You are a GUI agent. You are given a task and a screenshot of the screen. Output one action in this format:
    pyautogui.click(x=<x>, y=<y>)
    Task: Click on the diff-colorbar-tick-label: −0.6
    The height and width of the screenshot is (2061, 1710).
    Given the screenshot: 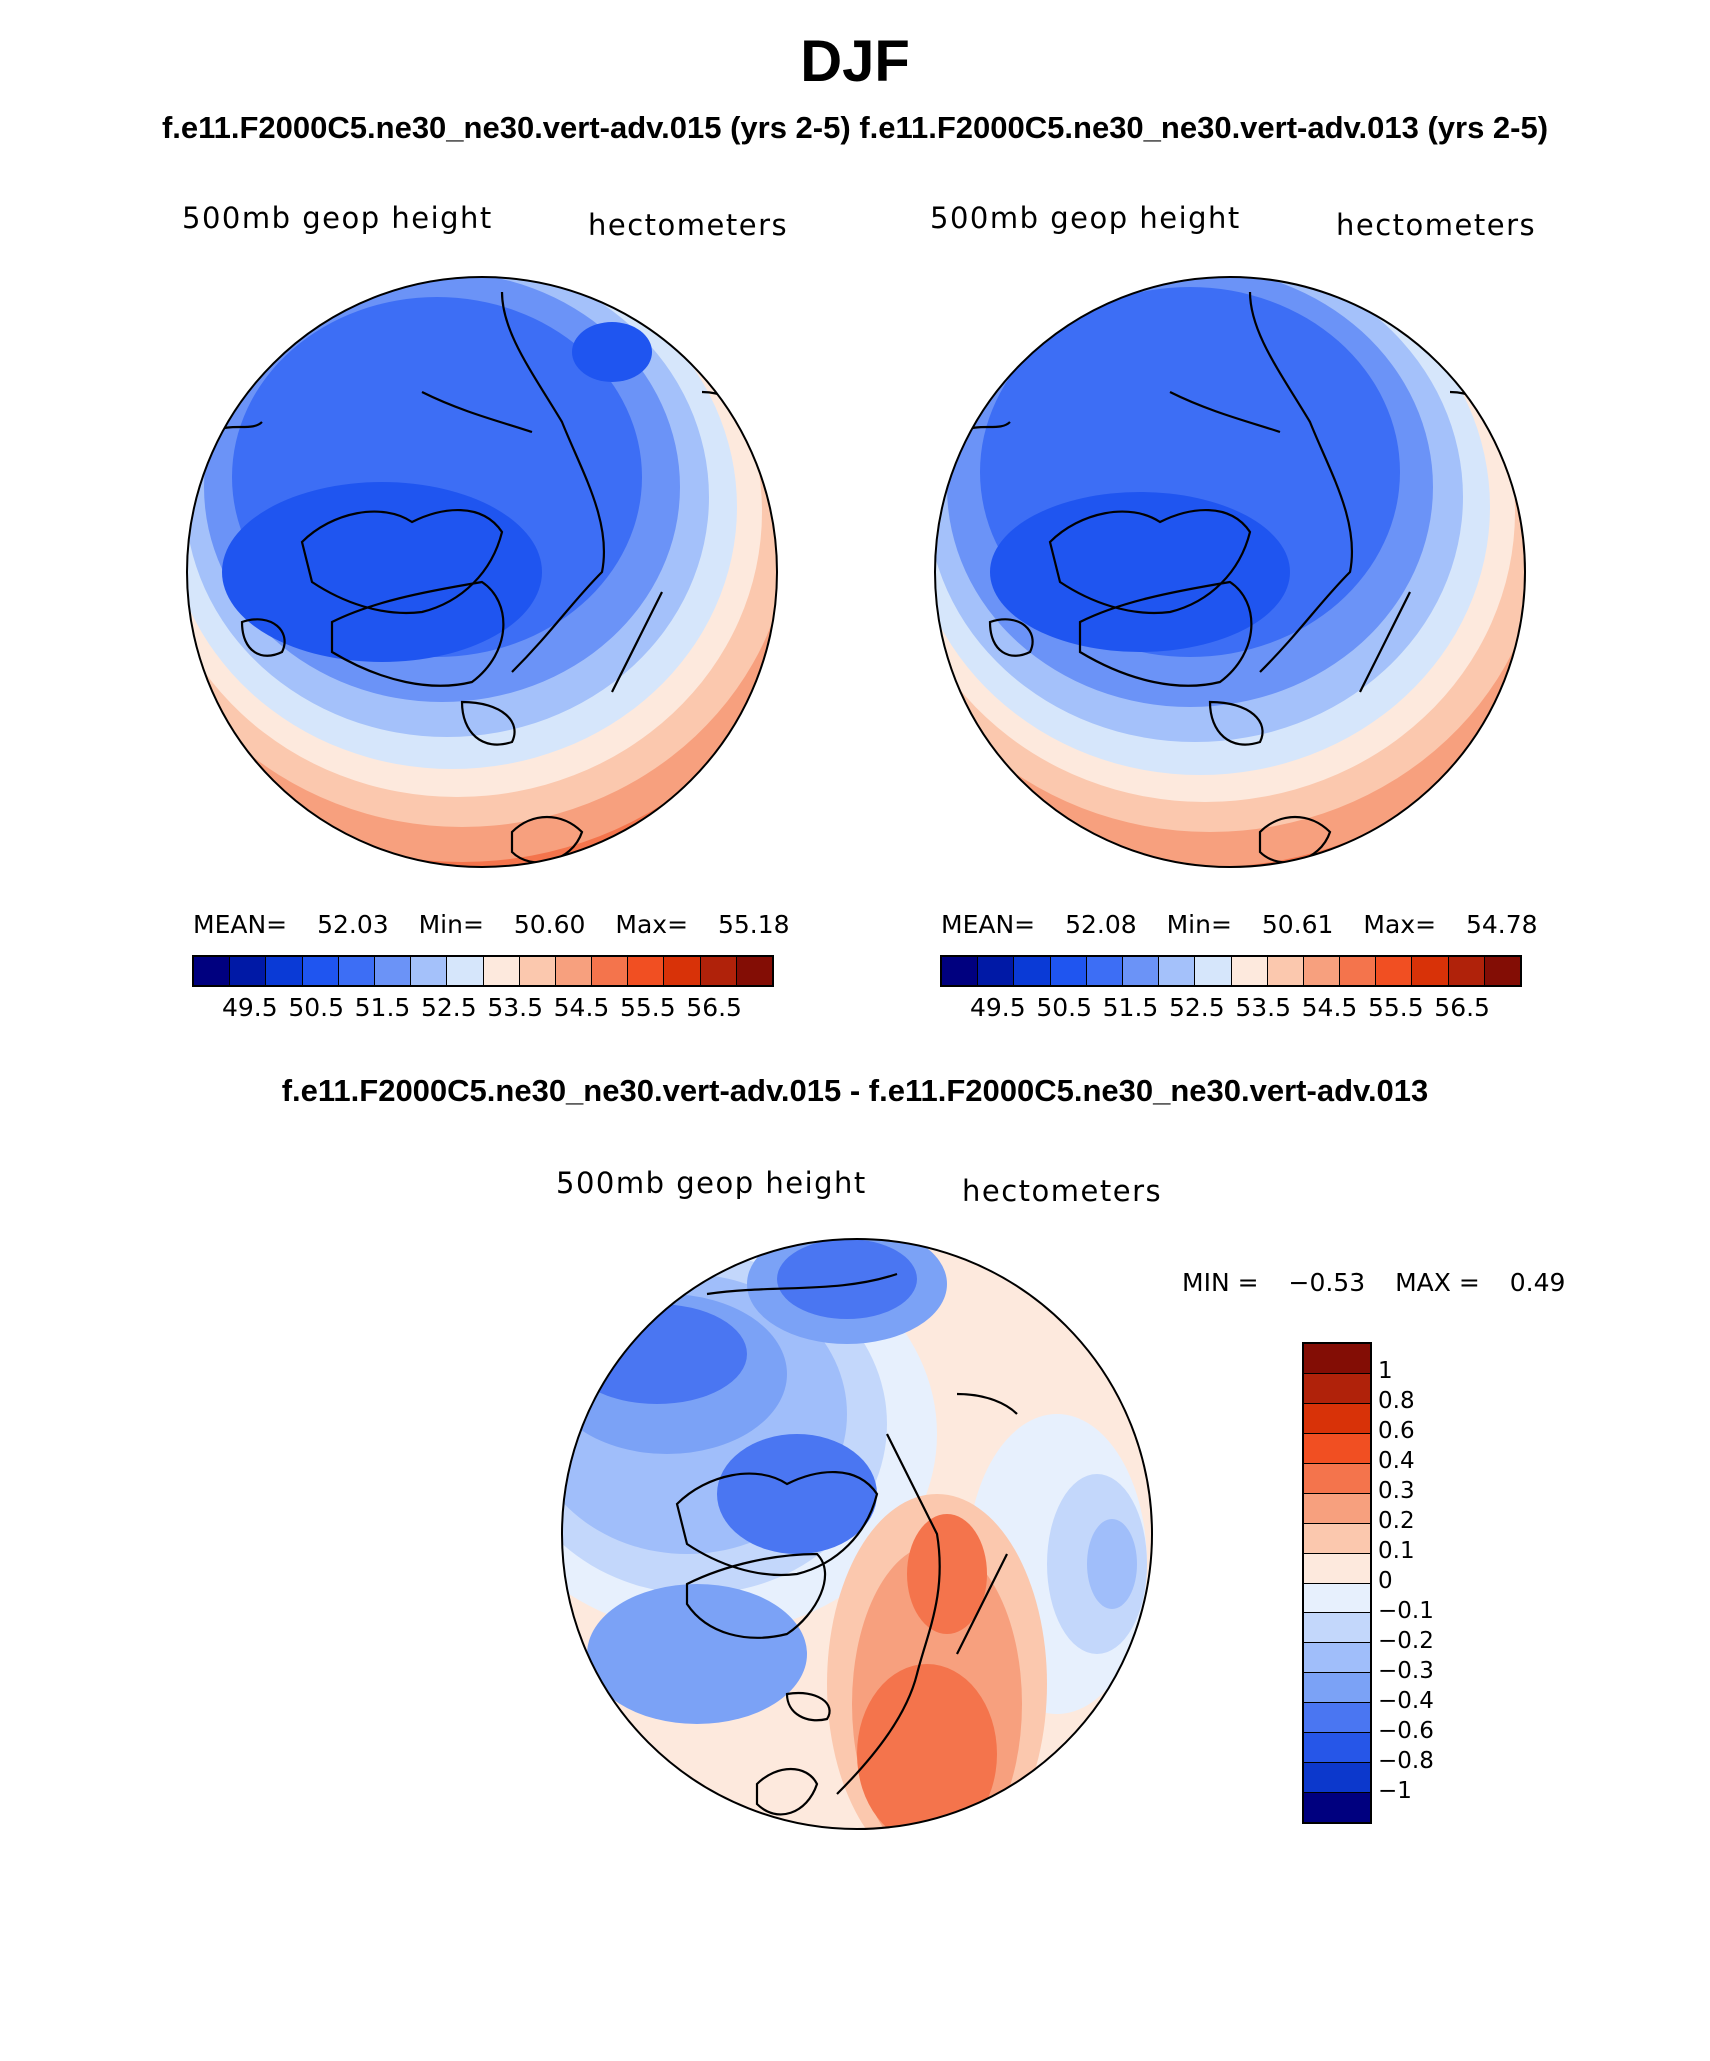 What is the action you would take?
    pyautogui.click(x=1406, y=1731)
    